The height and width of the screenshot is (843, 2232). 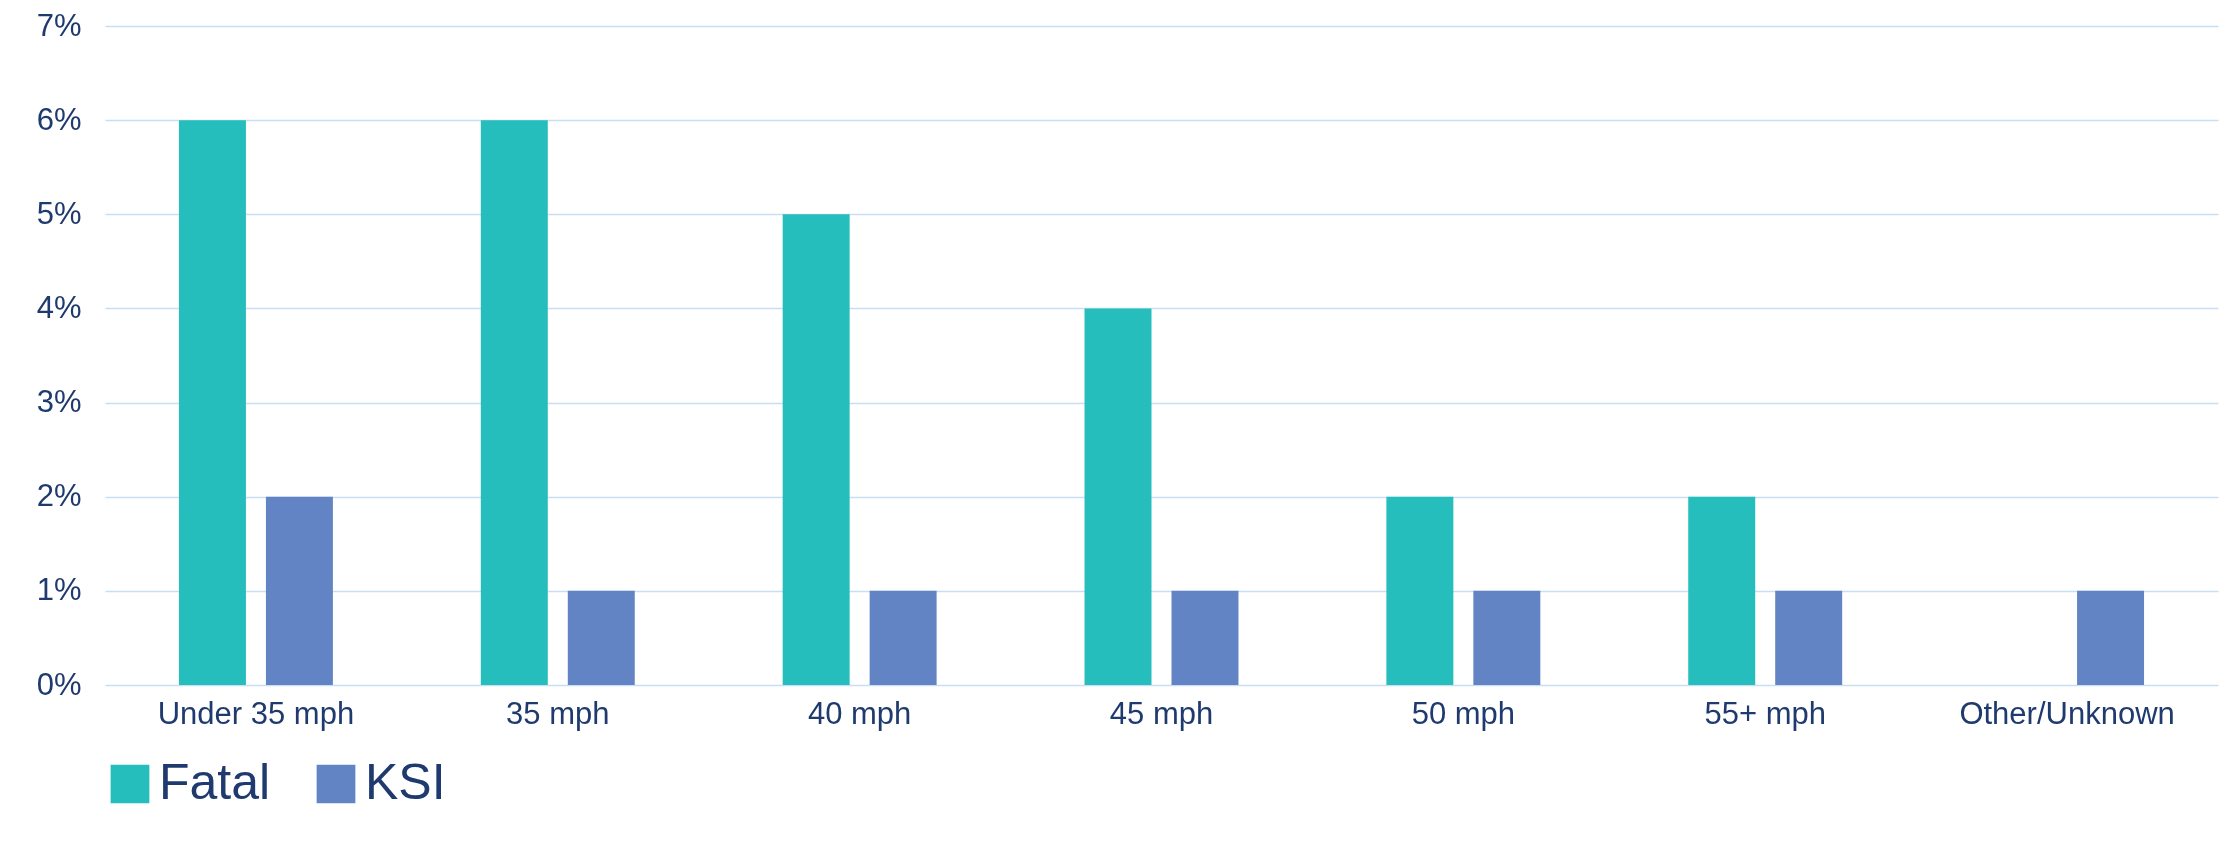 What do you see at coordinates (1765, 713) in the screenshot?
I see `x-tick-label: 55+ mph` at bounding box center [1765, 713].